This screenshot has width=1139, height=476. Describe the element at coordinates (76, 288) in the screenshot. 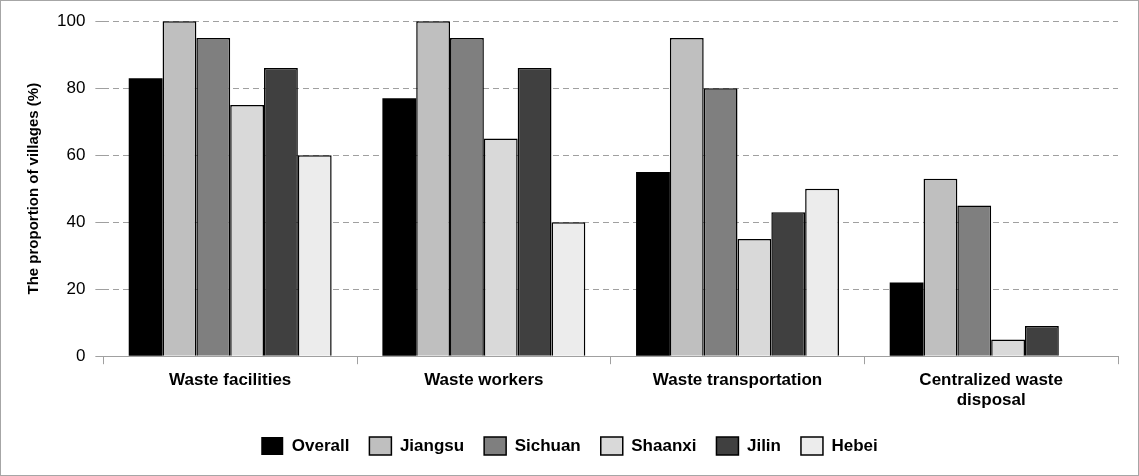

I see `y-tick-label: 20` at that location.